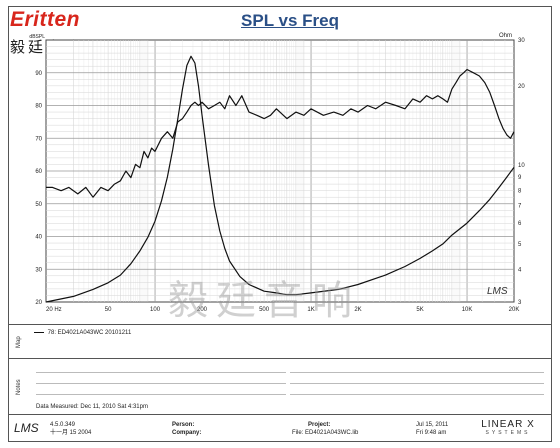  Describe the element at coordinates (202, 310) in the screenshot. I see `x-tick-label: 200` at that location.